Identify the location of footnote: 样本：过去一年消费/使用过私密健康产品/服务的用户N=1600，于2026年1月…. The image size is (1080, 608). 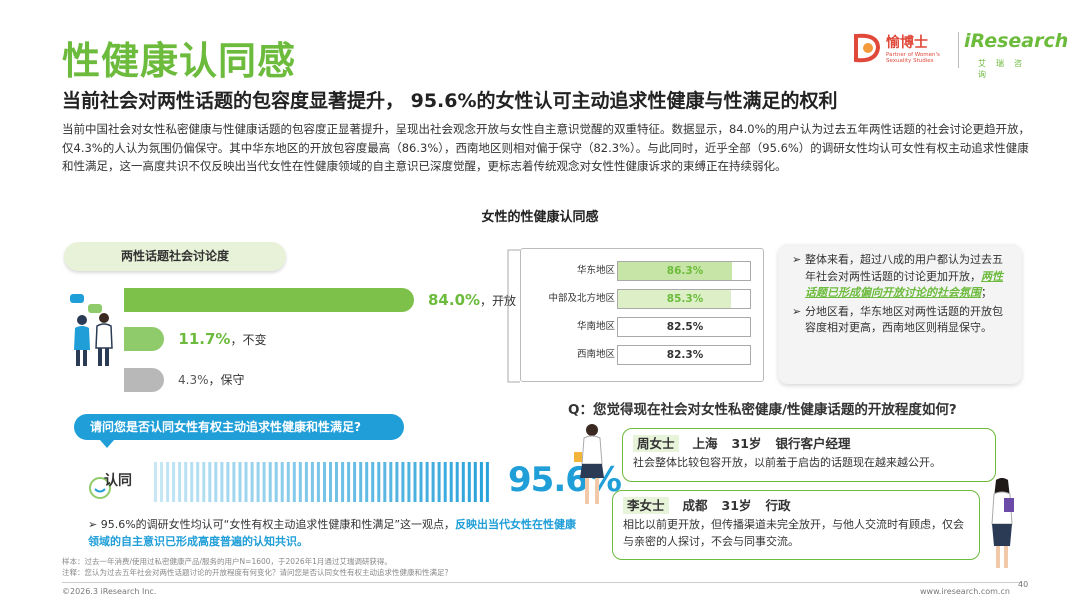
(422, 567).